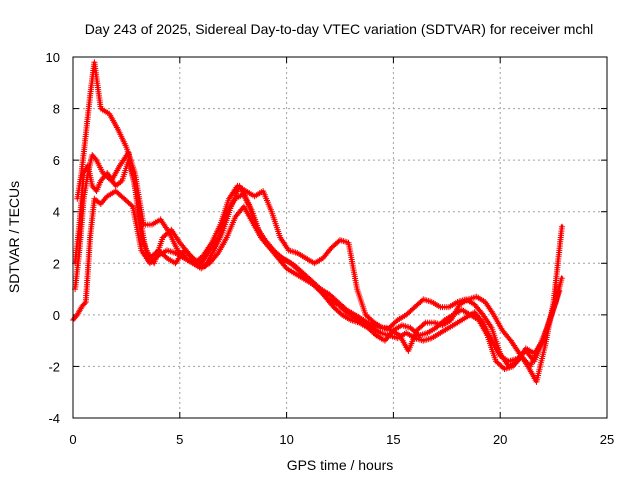  I want to click on y-tick-label: 2, so click(56, 263).